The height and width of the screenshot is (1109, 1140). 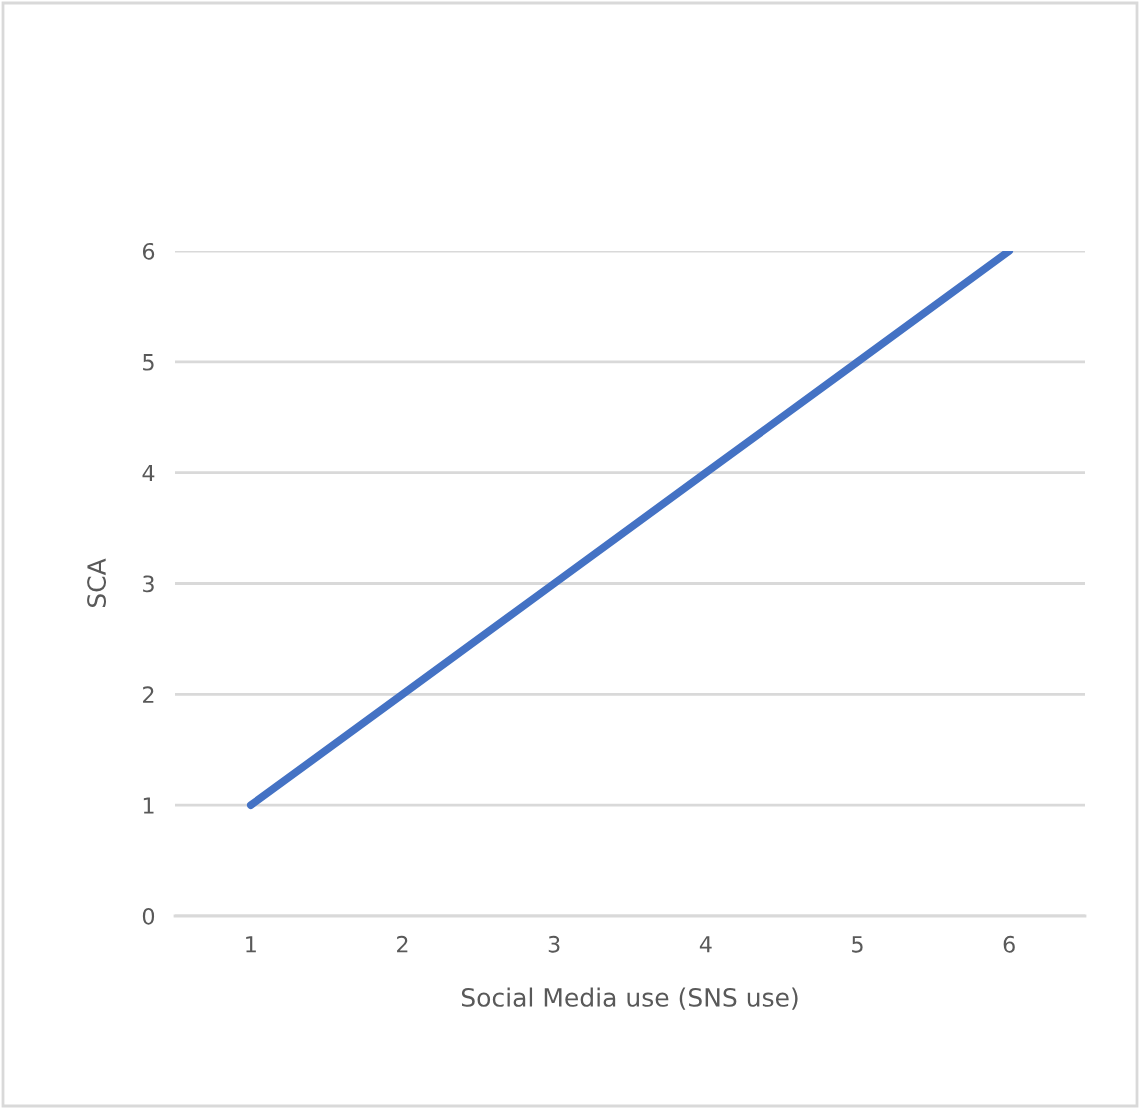 I want to click on x-tick-label: 2, so click(x=402, y=944).